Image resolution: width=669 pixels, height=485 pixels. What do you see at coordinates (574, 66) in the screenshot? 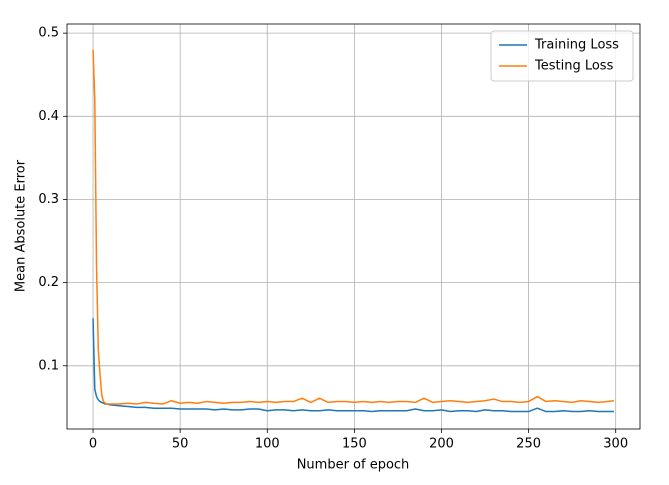
I see `legend-label: Testing Loss` at bounding box center [574, 66].